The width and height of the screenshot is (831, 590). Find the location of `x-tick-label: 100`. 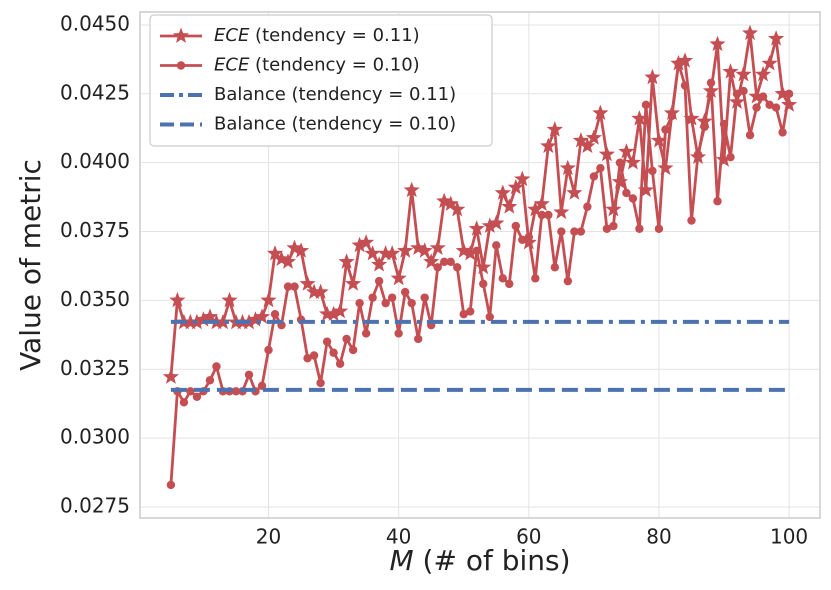

x-tick-label: 100 is located at coordinates (789, 537).